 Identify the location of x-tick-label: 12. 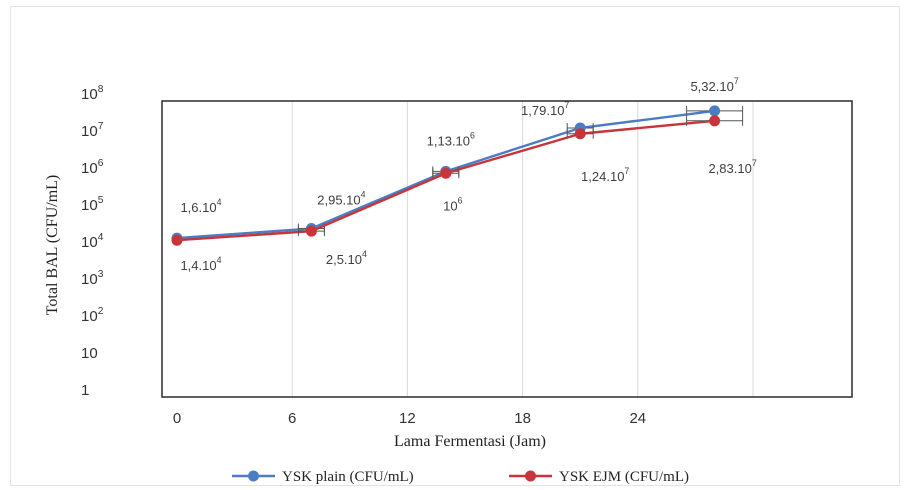
(407, 418).